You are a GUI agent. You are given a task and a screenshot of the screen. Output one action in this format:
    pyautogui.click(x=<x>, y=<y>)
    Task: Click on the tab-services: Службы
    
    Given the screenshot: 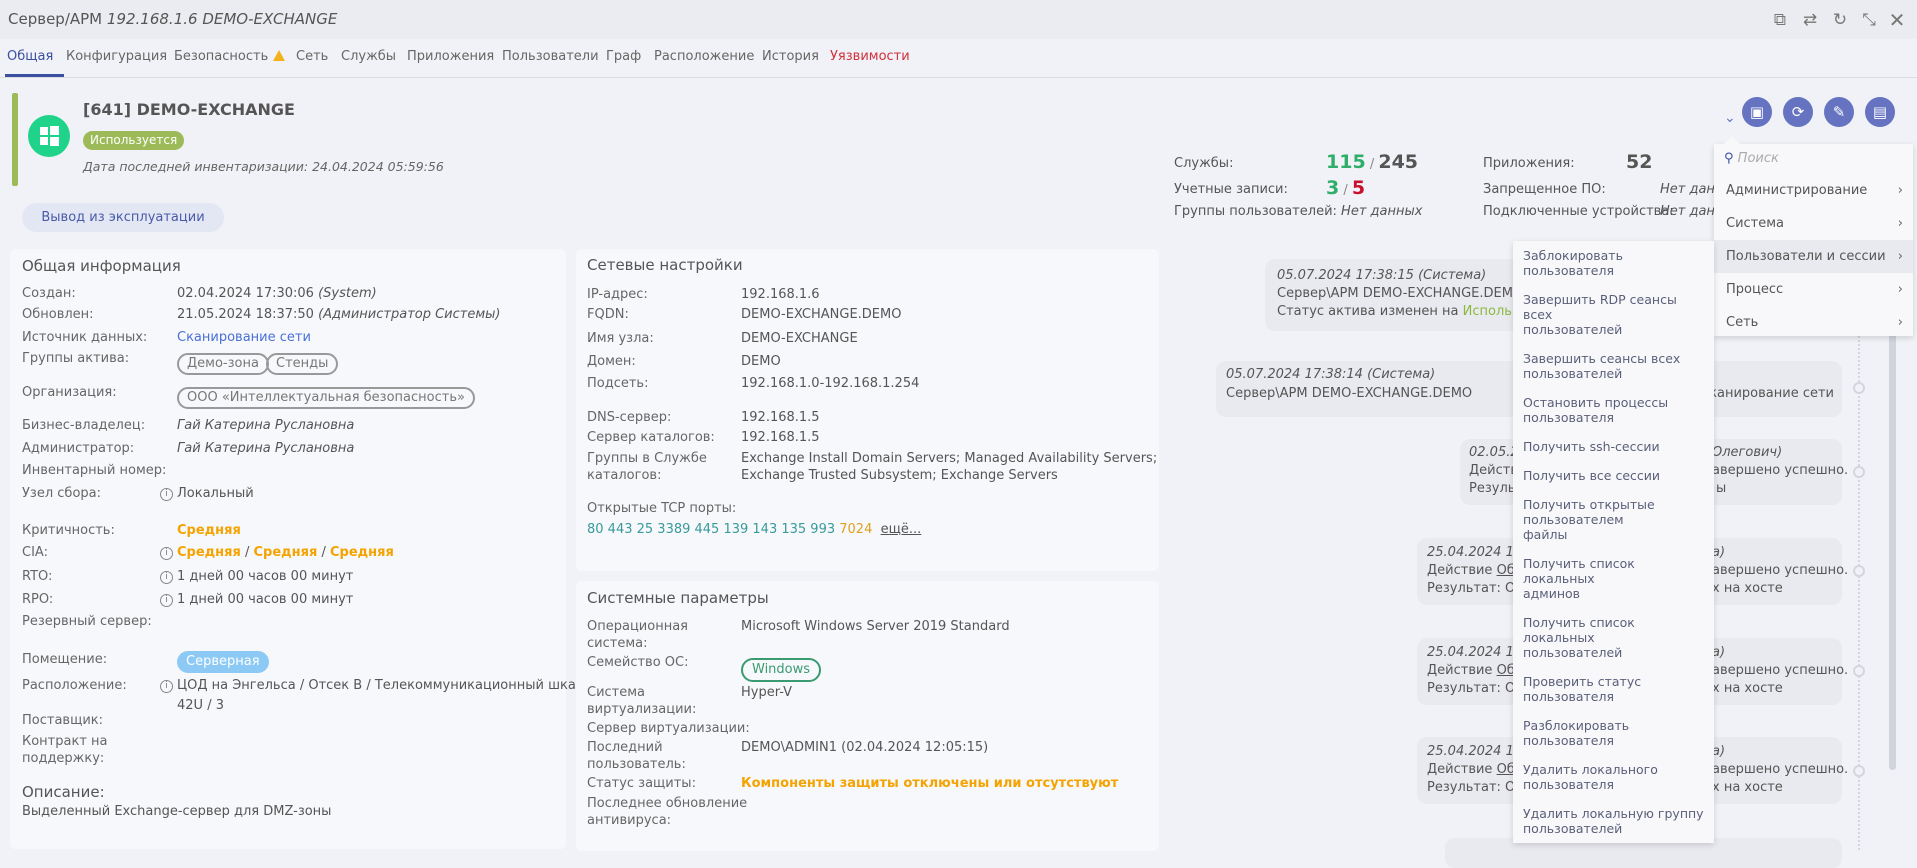 What is the action you would take?
    pyautogui.click(x=369, y=56)
    